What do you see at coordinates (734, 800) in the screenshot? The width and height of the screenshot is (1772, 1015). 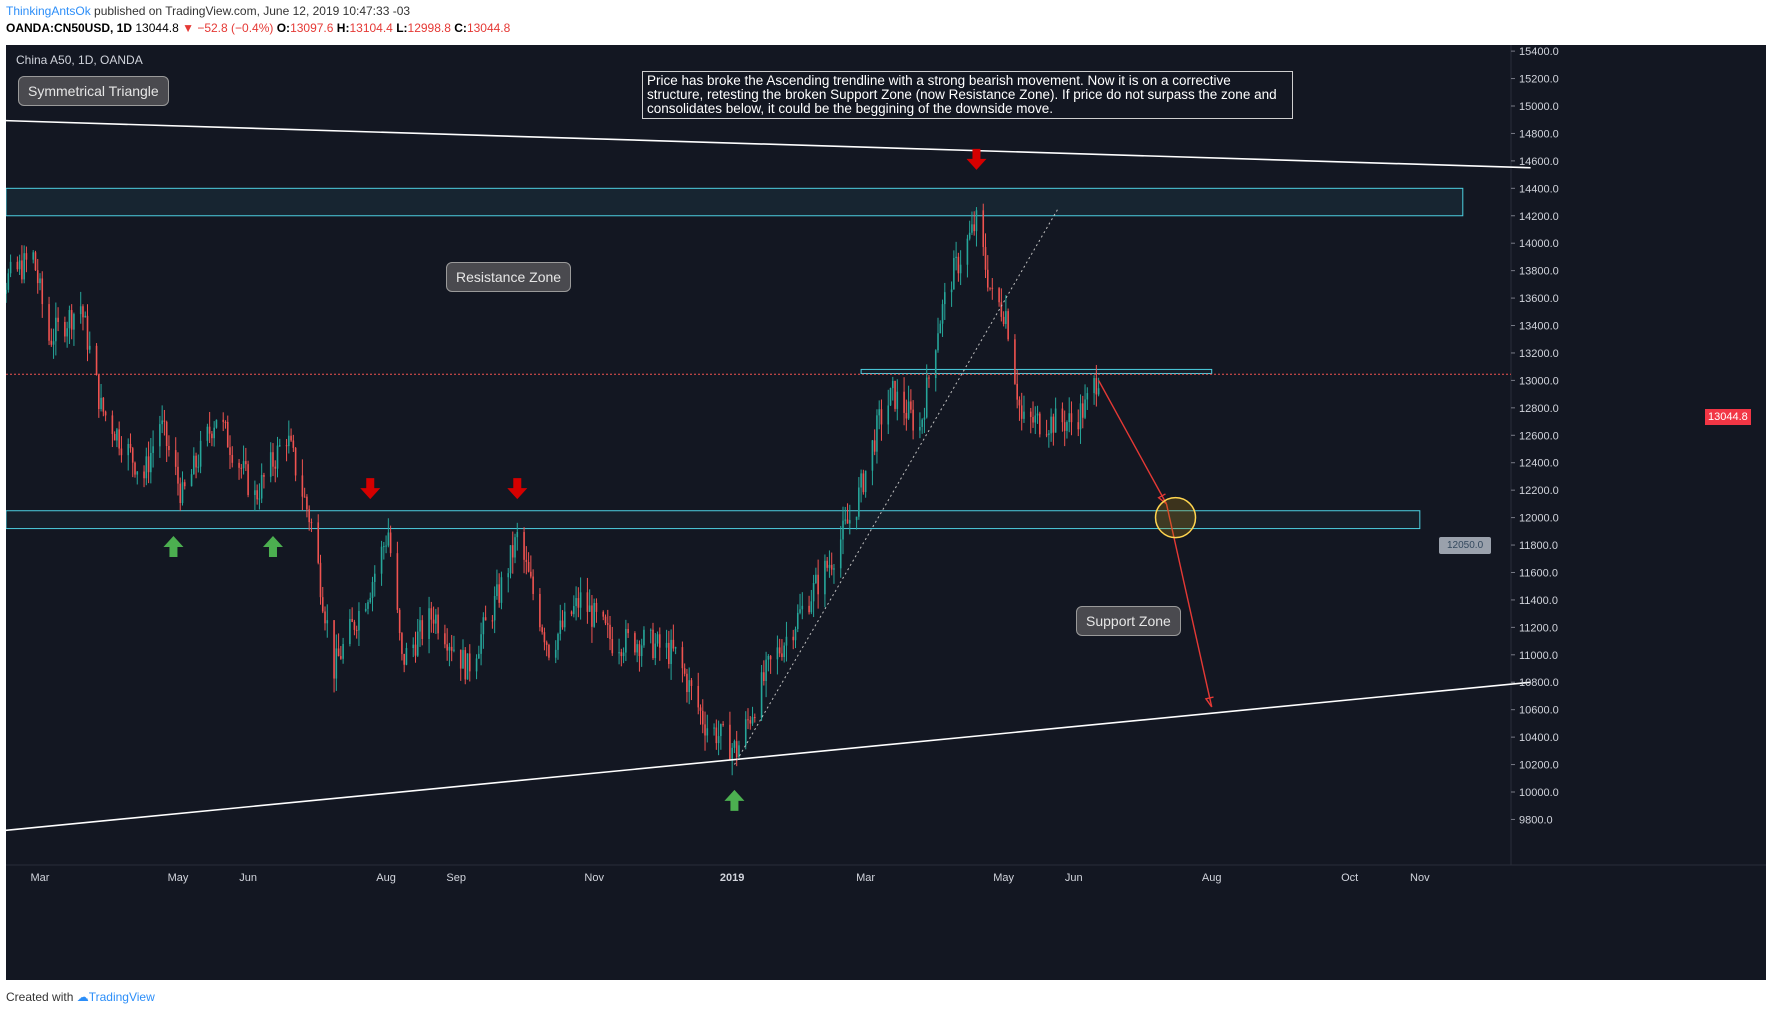 I see `green-up-arrow-icon` at bounding box center [734, 800].